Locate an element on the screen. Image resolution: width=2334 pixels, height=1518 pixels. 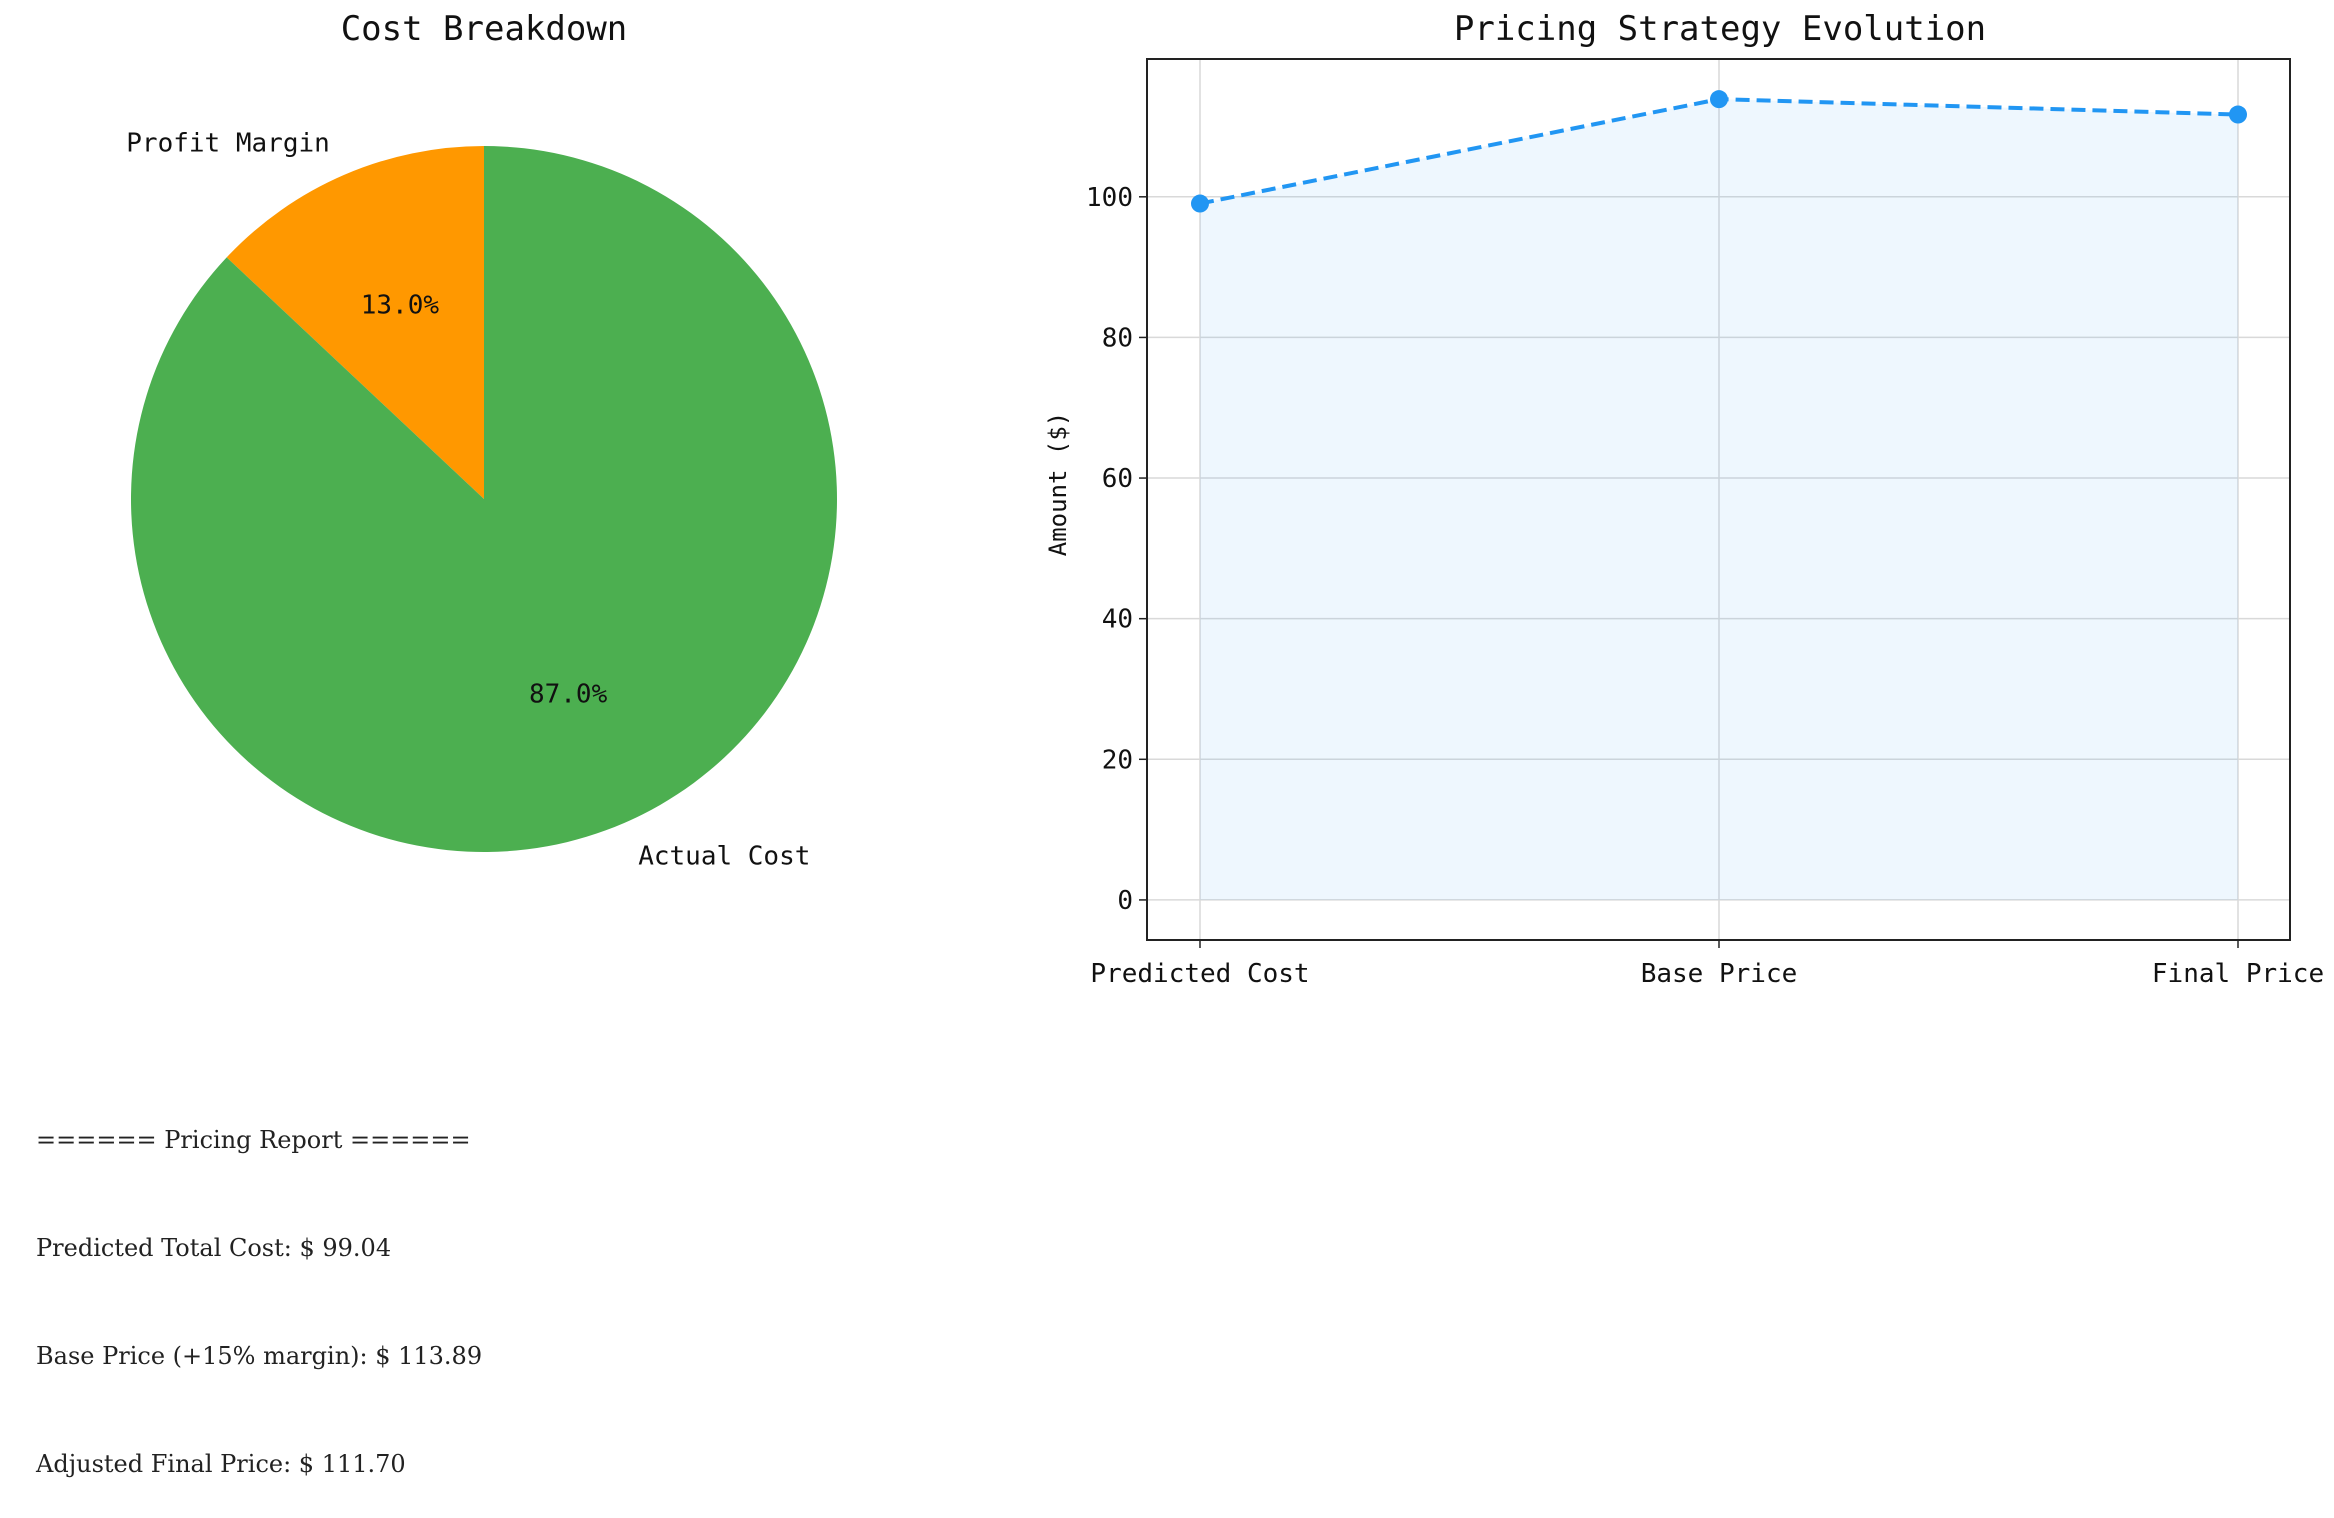
y-tick-label: 60 is located at coordinates (1117, 479).